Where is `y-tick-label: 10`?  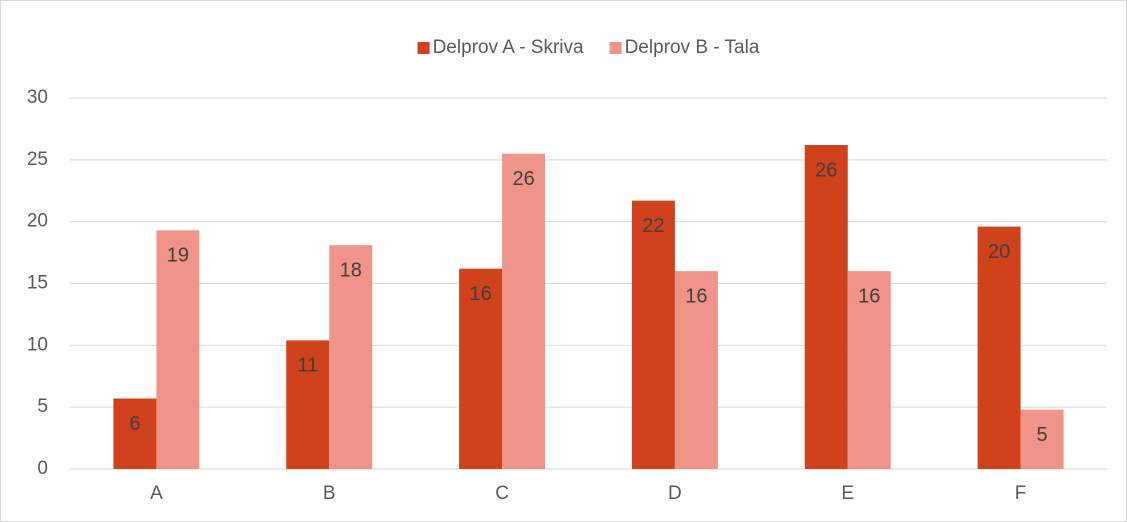 y-tick-label: 10 is located at coordinates (37, 344).